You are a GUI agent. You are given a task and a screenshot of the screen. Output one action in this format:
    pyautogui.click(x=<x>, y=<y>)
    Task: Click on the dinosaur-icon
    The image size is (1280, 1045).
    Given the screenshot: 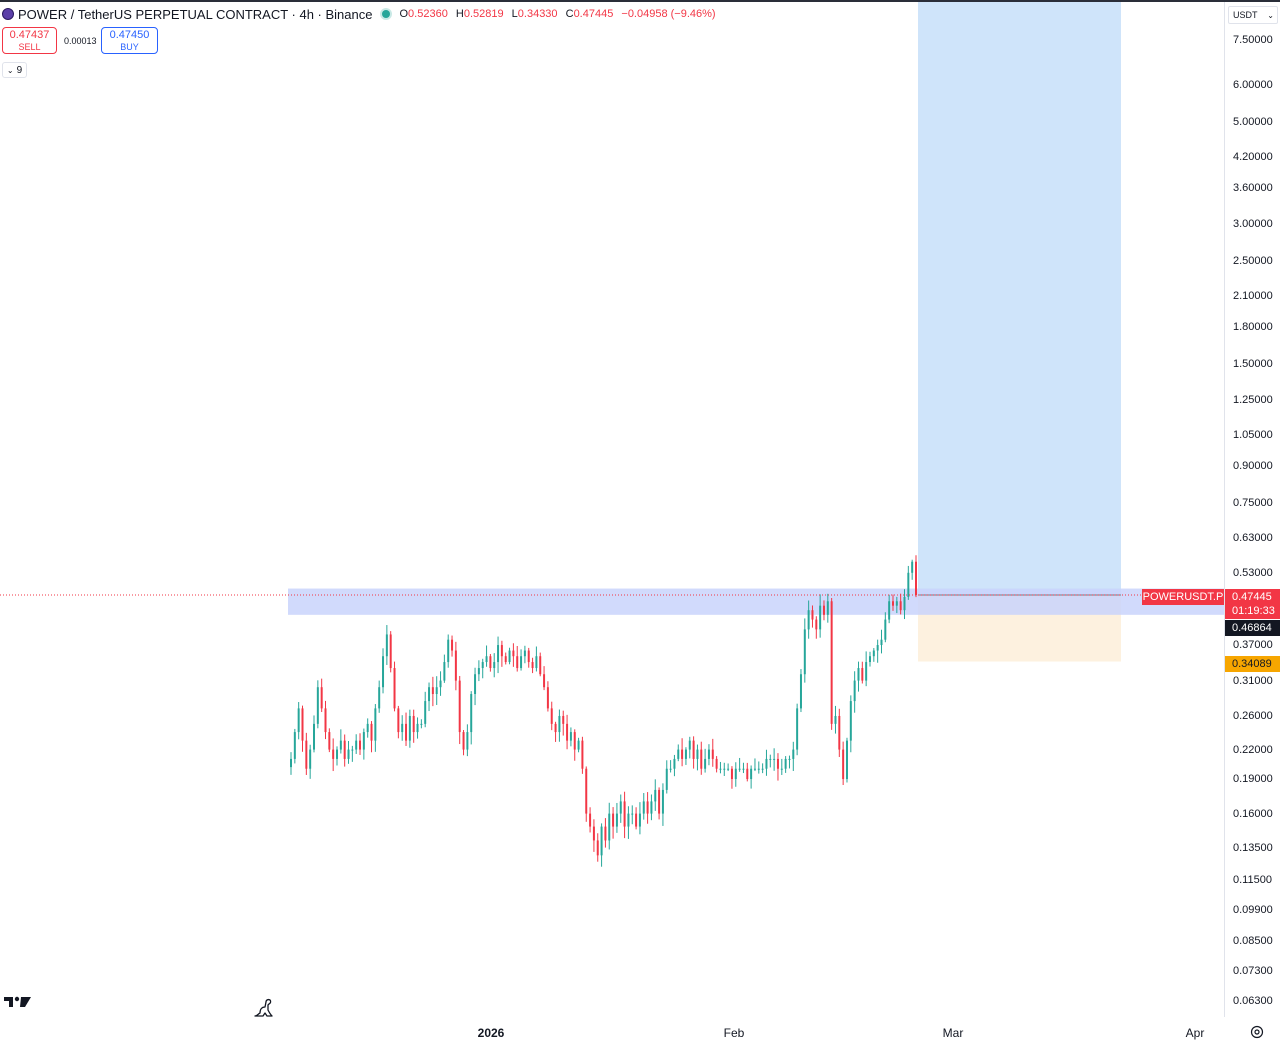 What is the action you would take?
    pyautogui.click(x=263, y=1008)
    